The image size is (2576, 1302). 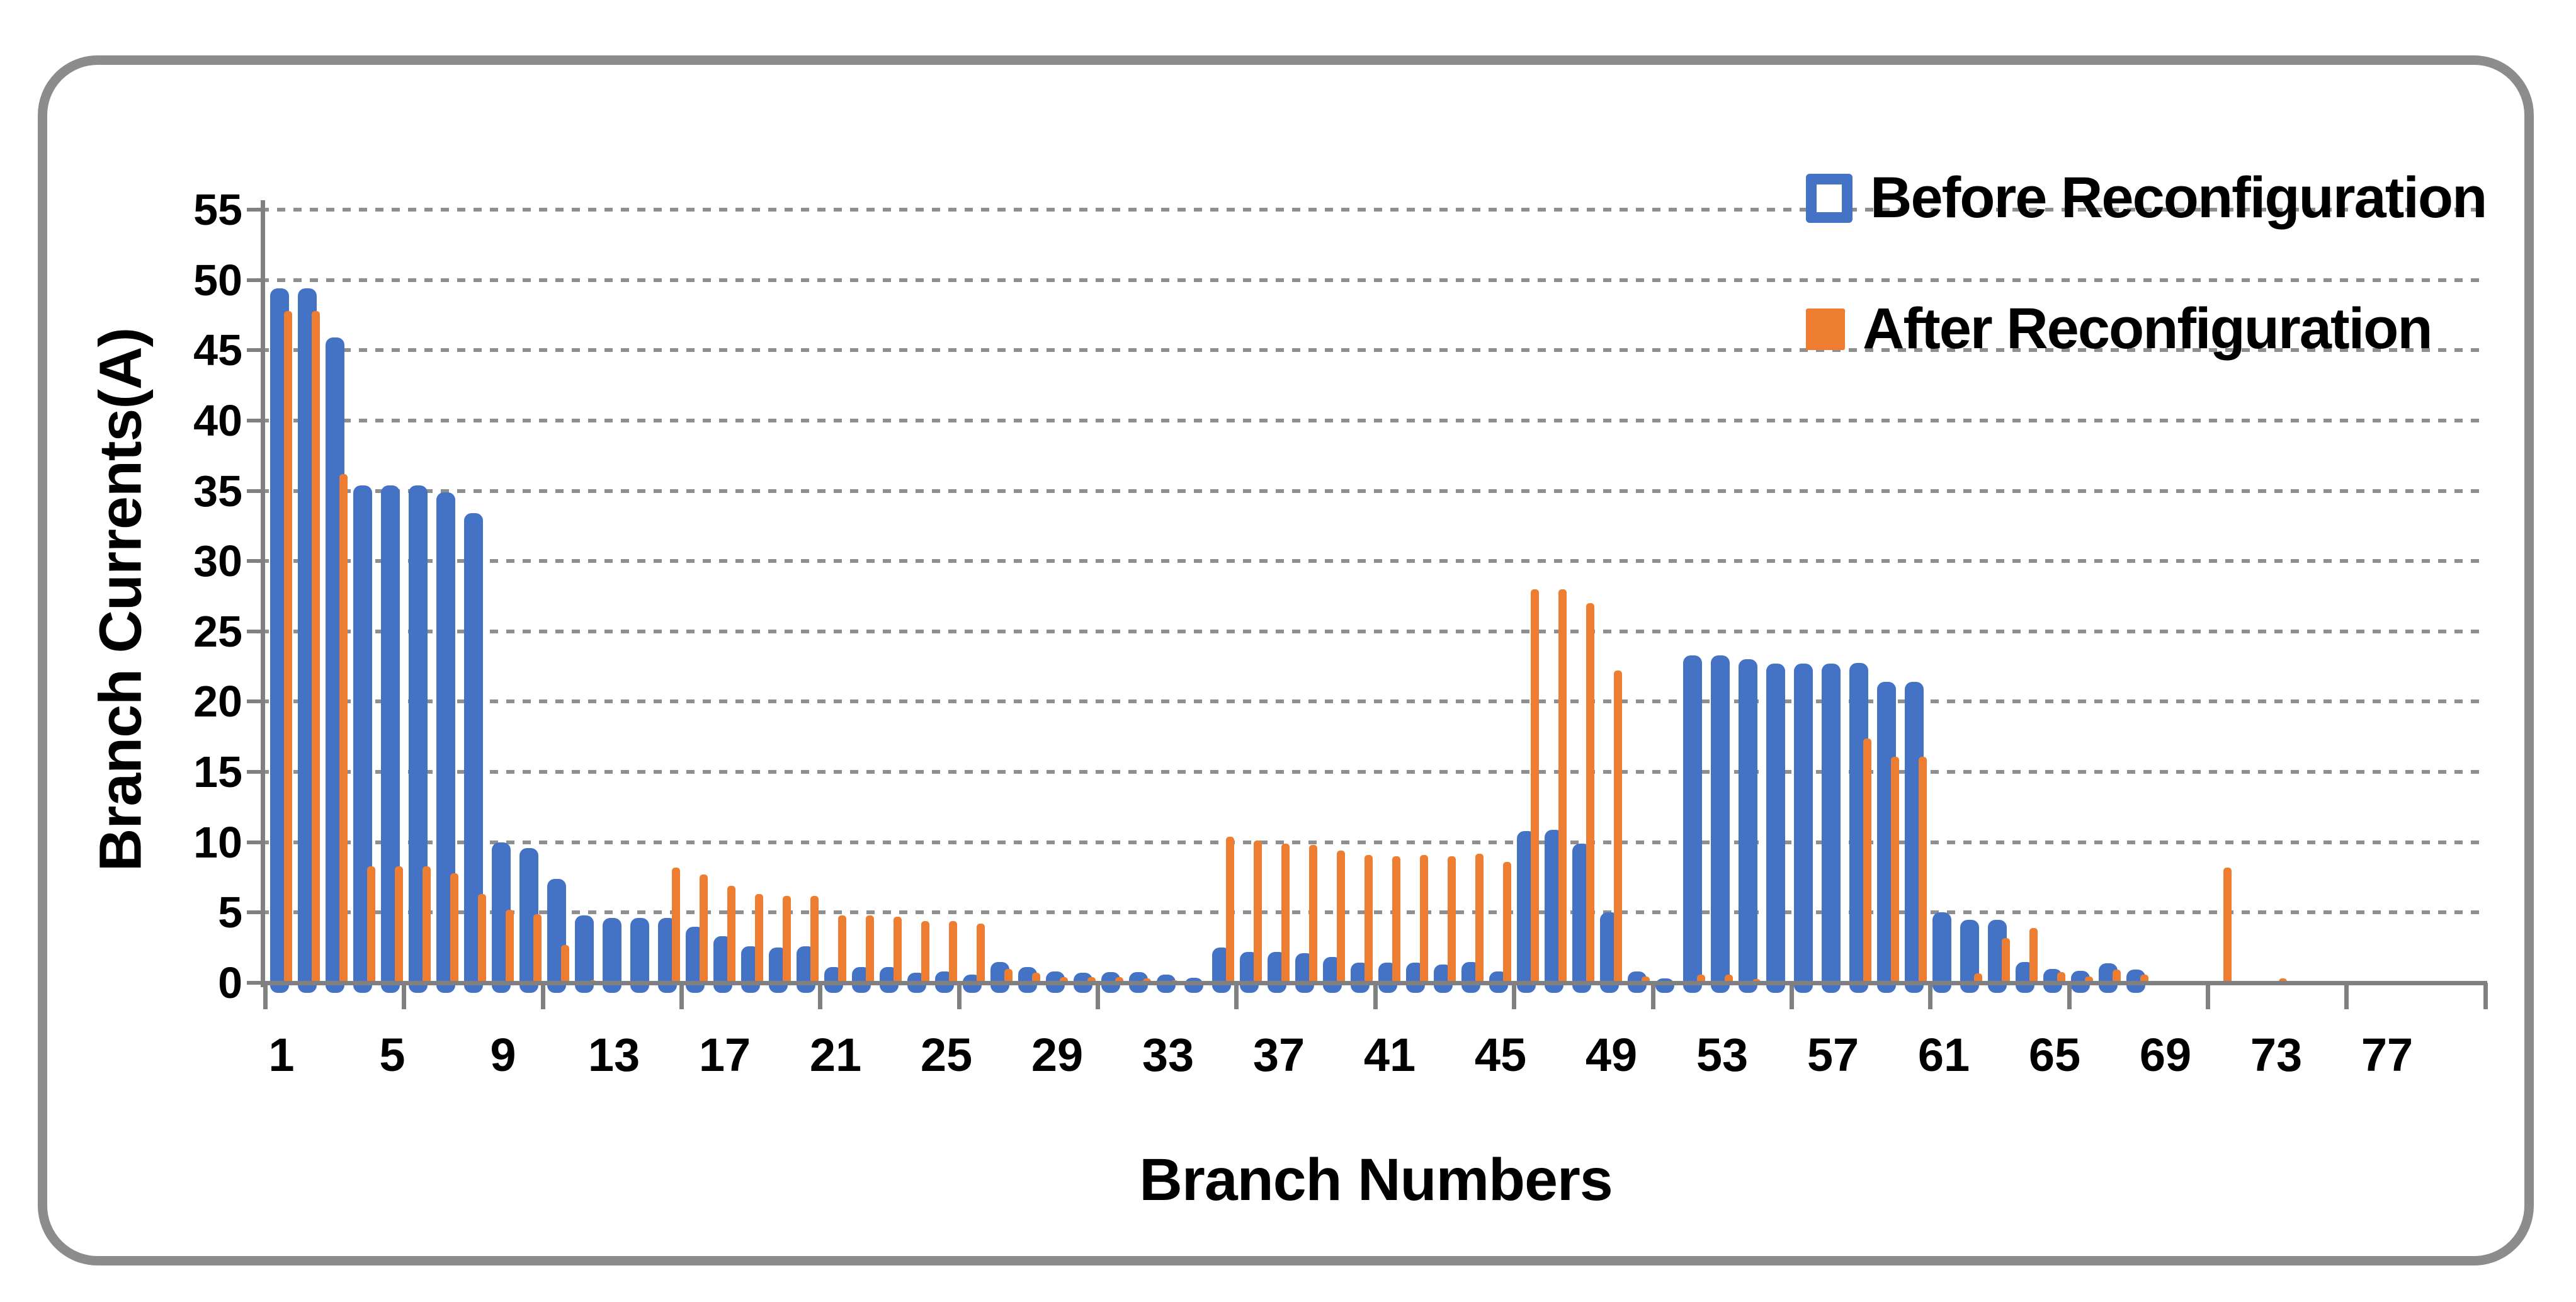 I want to click on x-tick-label: 69, so click(x=2165, y=1055).